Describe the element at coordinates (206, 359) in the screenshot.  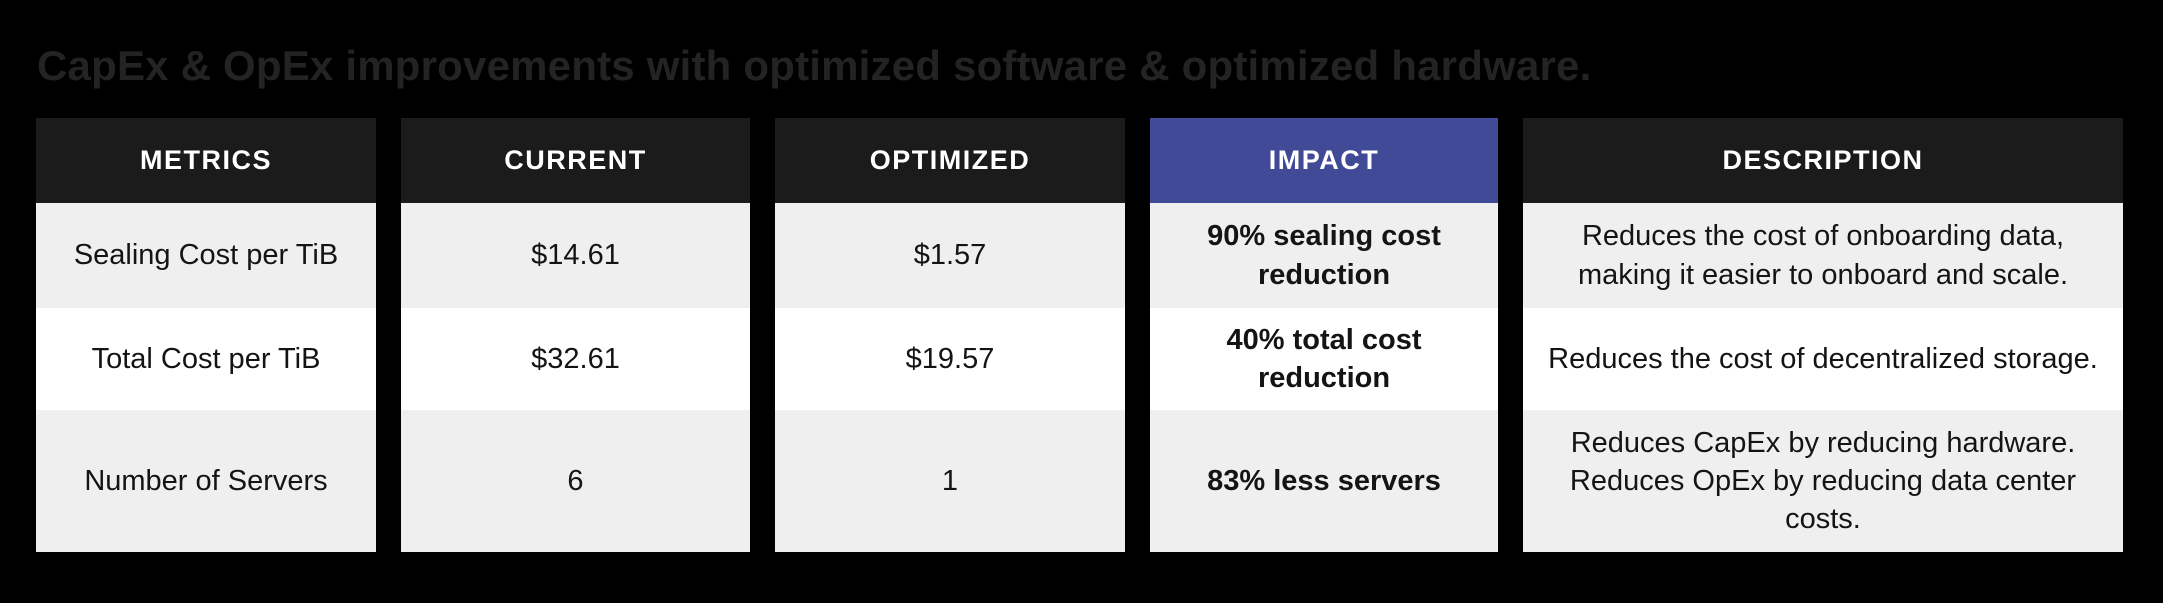
I see `cell-row2-metric: Total Cost per TiB` at that location.